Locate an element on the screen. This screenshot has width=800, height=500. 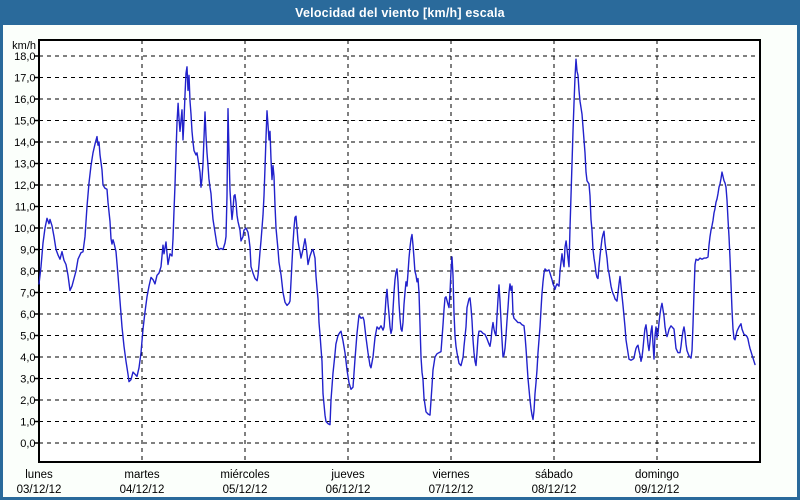
y-tick-label: 4,0 is located at coordinates (27, 358).